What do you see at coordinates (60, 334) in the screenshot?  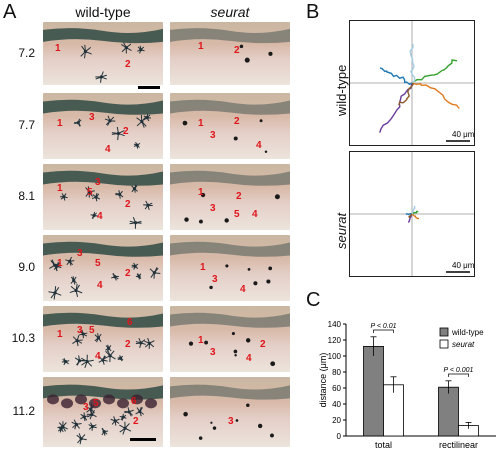 I see `cell-number-label: 1` at bounding box center [60, 334].